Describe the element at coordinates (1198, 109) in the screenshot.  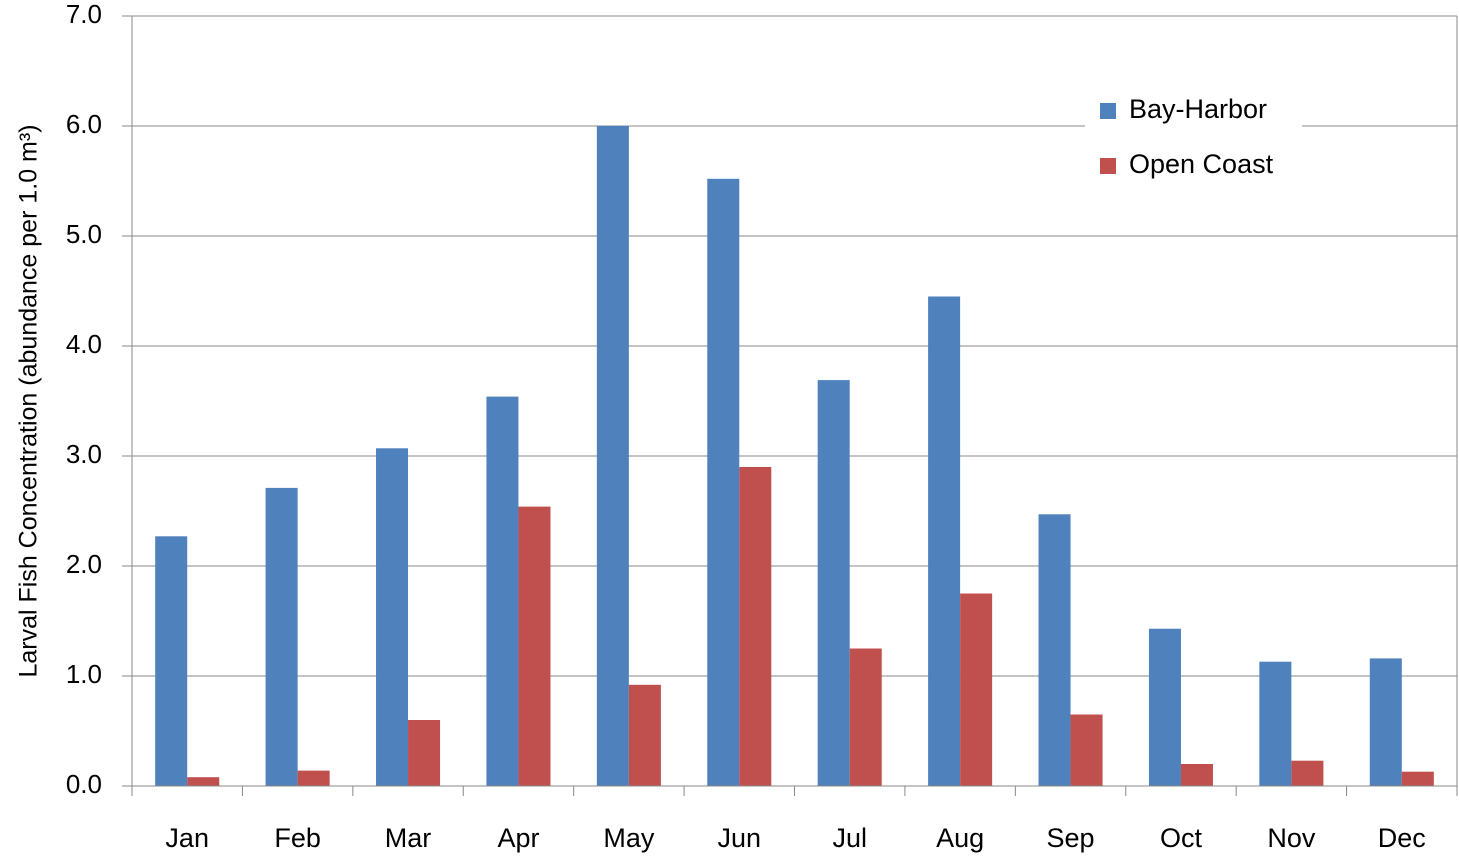
I see `legend-label: Bay-Harbor` at that location.